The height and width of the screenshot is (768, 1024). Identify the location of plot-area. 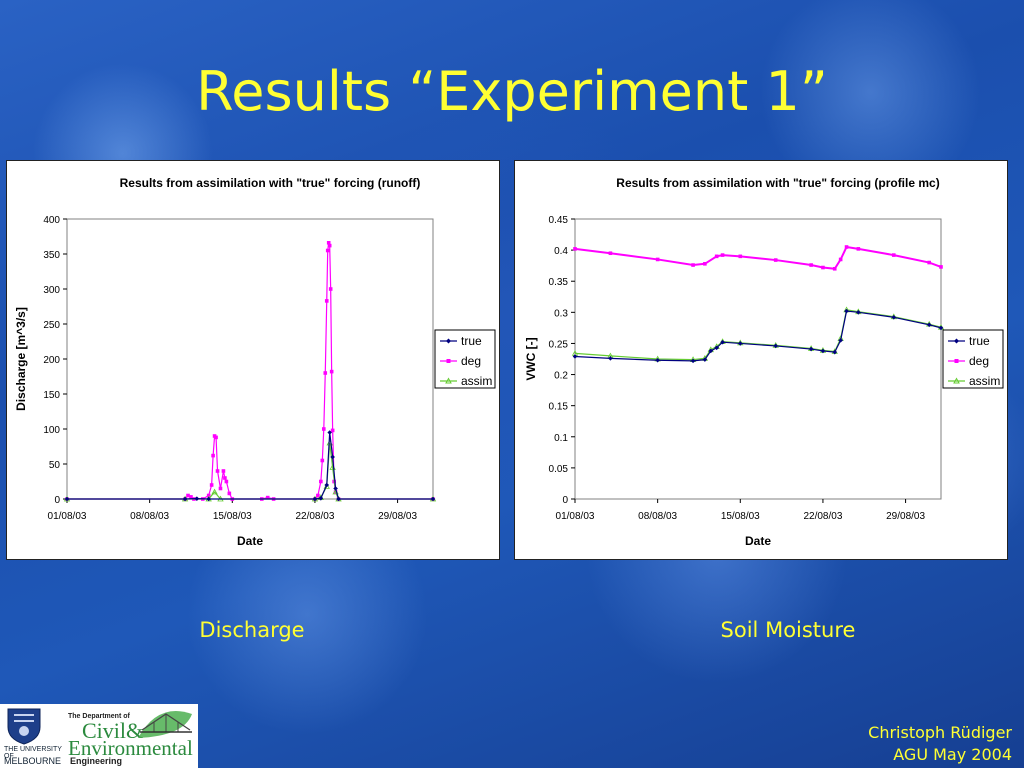
(250, 359).